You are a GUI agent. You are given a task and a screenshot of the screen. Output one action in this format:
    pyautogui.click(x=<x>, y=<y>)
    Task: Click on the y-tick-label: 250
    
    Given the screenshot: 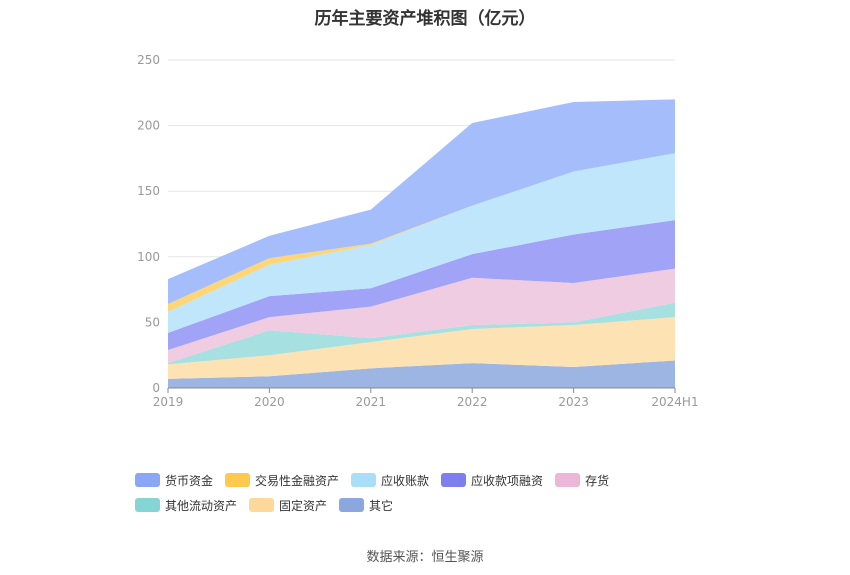 What is the action you would take?
    pyautogui.click(x=148, y=60)
    